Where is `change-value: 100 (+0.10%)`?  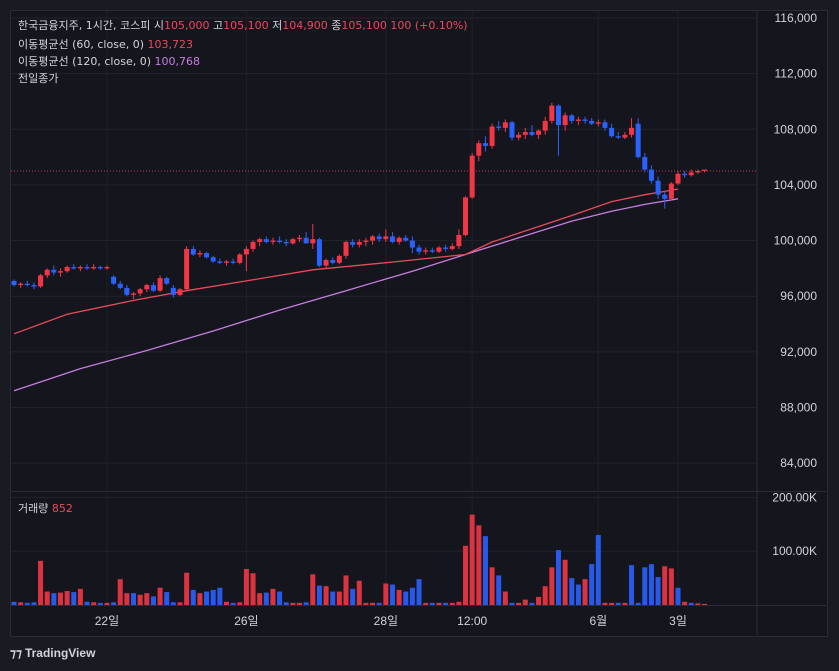 change-value: 100 (+0.10%) is located at coordinates (429, 25).